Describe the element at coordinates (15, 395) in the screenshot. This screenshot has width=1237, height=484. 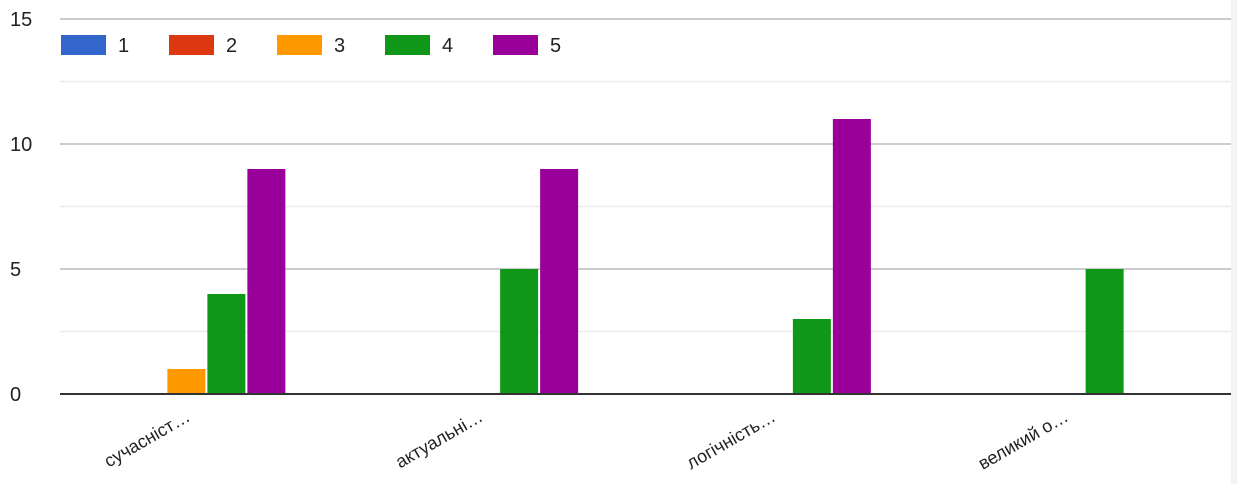
I see `y-tick-label: 0` at that location.